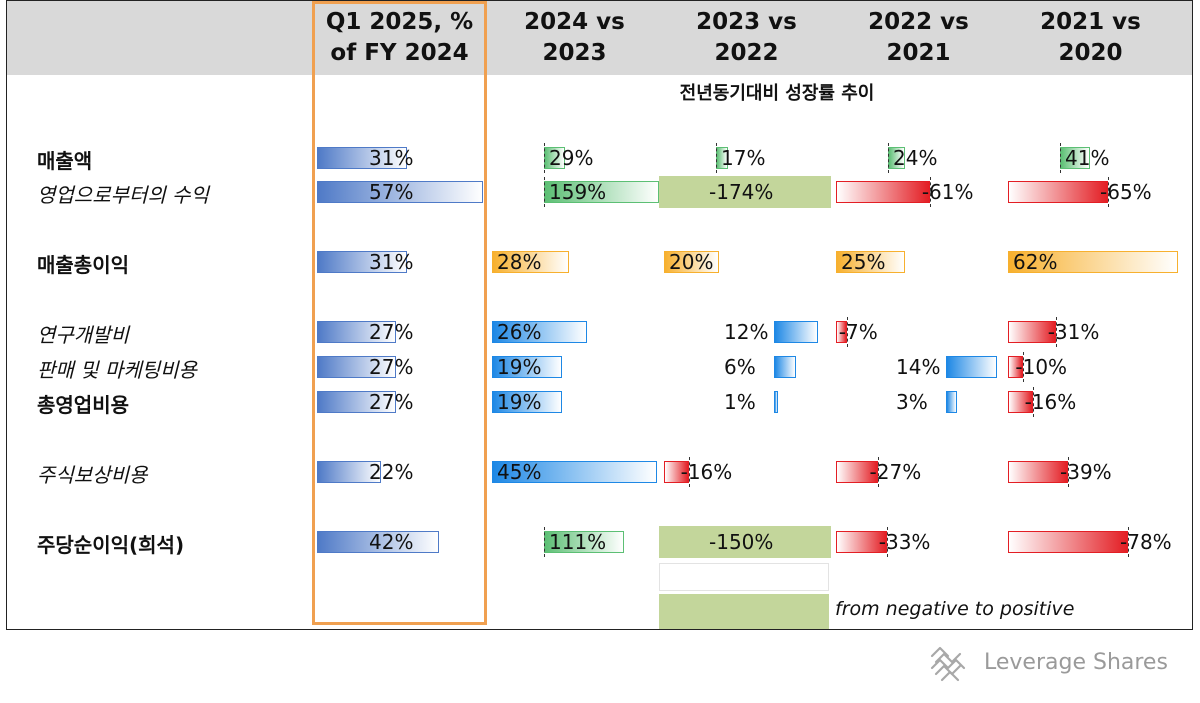  What do you see at coordinates (83, 405) in the screenshot?
I see `row-label-5: 총영업비용` at bounding box center [83, 405].